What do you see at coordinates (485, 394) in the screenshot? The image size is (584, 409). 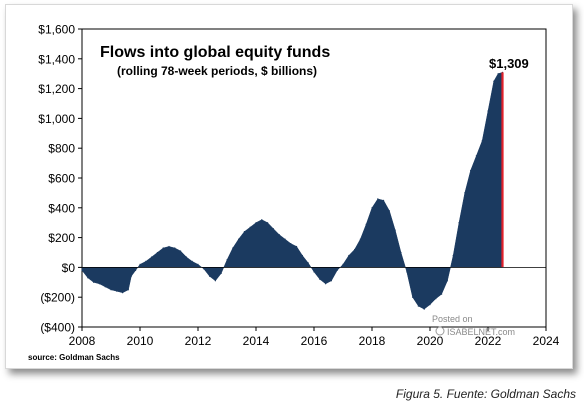 I see `figure-caption: Figura 5. Fuente: Goldman Sachs` at bounding box center [485, 394].